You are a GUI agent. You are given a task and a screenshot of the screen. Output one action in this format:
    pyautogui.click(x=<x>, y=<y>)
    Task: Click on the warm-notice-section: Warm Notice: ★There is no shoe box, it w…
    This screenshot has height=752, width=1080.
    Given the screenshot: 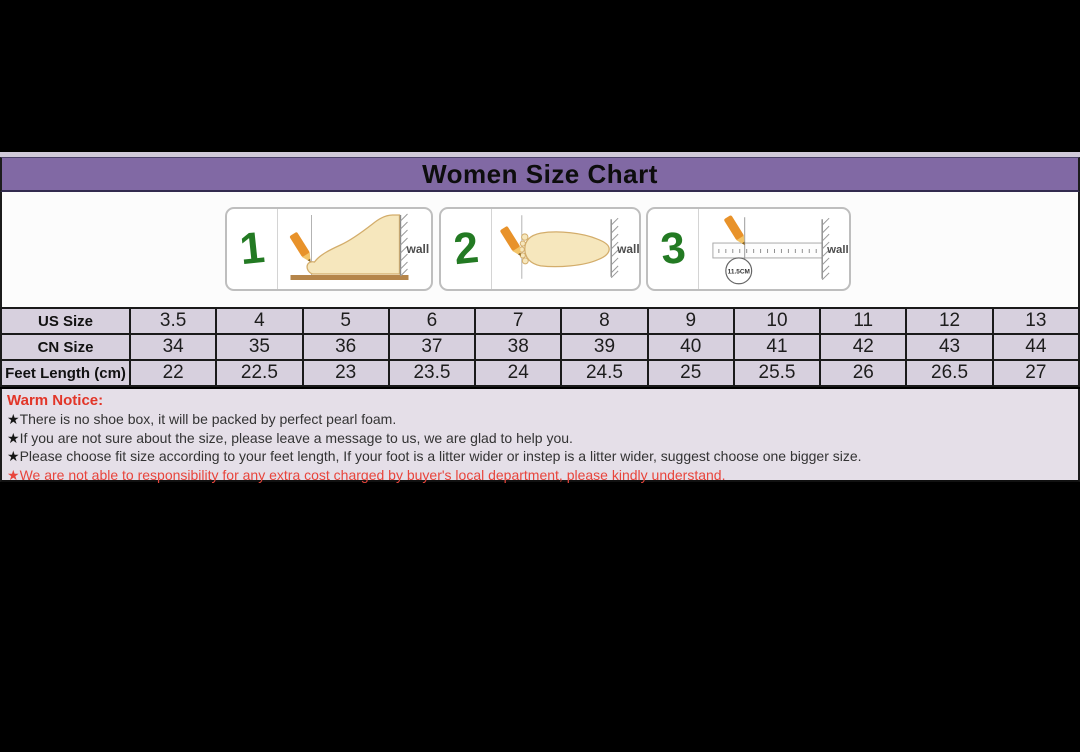 What is the action you would take?
    pyautogui.click(x=540, y=437)
    